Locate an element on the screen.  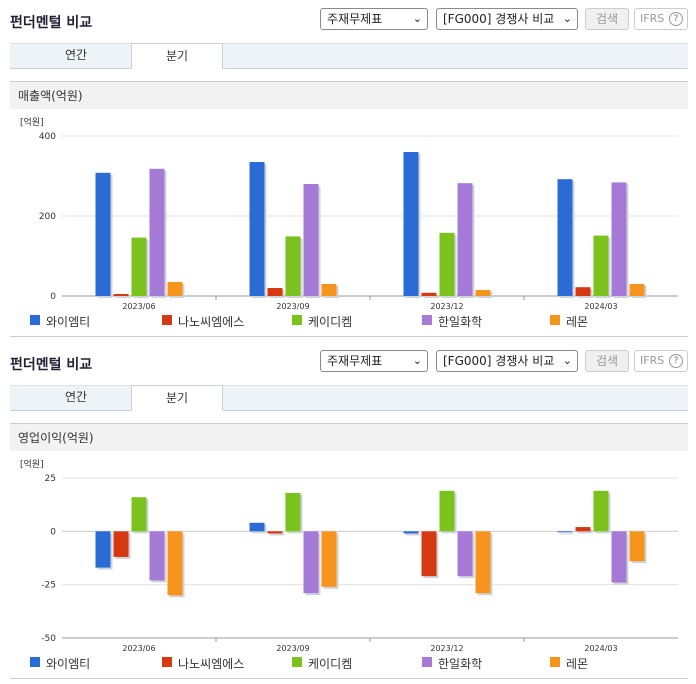
ifrs-label: IFRS is located at coordinates (652, 360).